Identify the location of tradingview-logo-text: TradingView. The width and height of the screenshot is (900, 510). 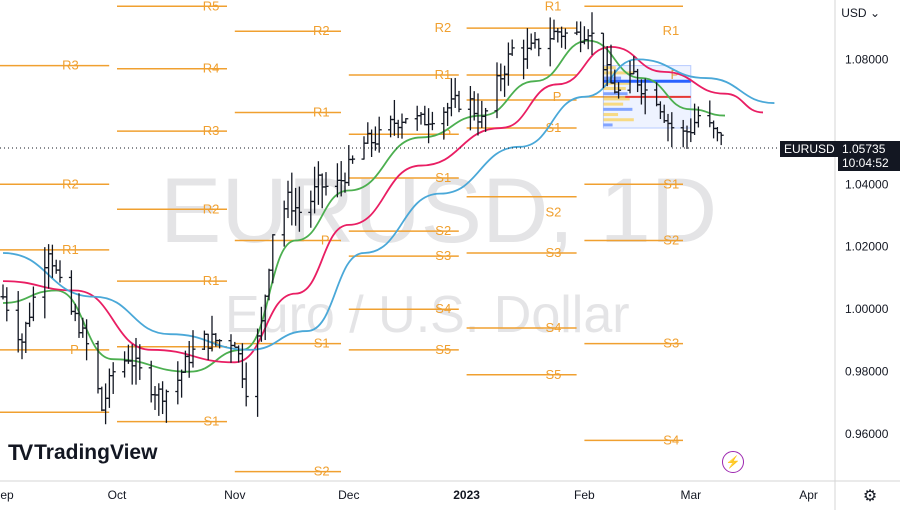
(96, 452).